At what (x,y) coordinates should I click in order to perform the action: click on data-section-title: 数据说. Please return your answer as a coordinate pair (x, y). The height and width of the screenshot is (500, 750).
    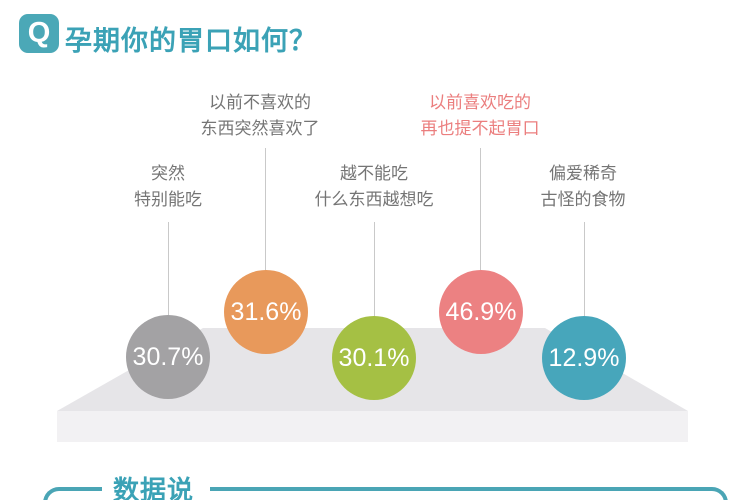
    Looking at the image, I should click on (154, 487).